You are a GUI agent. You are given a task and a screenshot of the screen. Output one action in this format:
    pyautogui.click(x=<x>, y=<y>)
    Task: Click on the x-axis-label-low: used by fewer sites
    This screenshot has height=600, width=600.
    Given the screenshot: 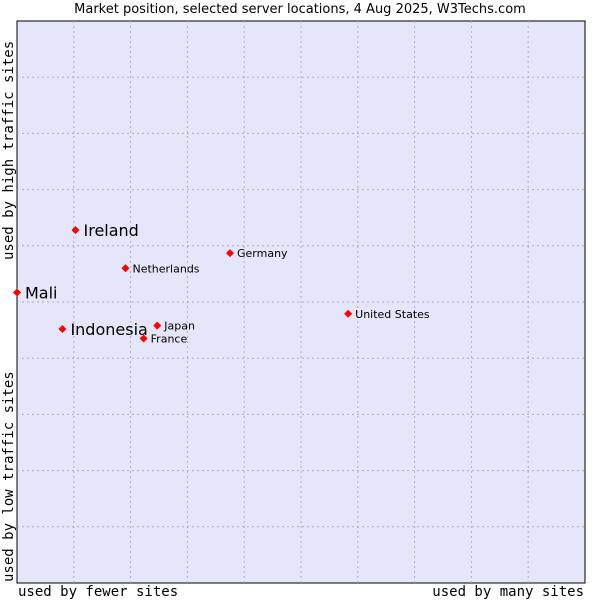 What is the action you would take?
    pyautogui.click(x=98, y=592)
    